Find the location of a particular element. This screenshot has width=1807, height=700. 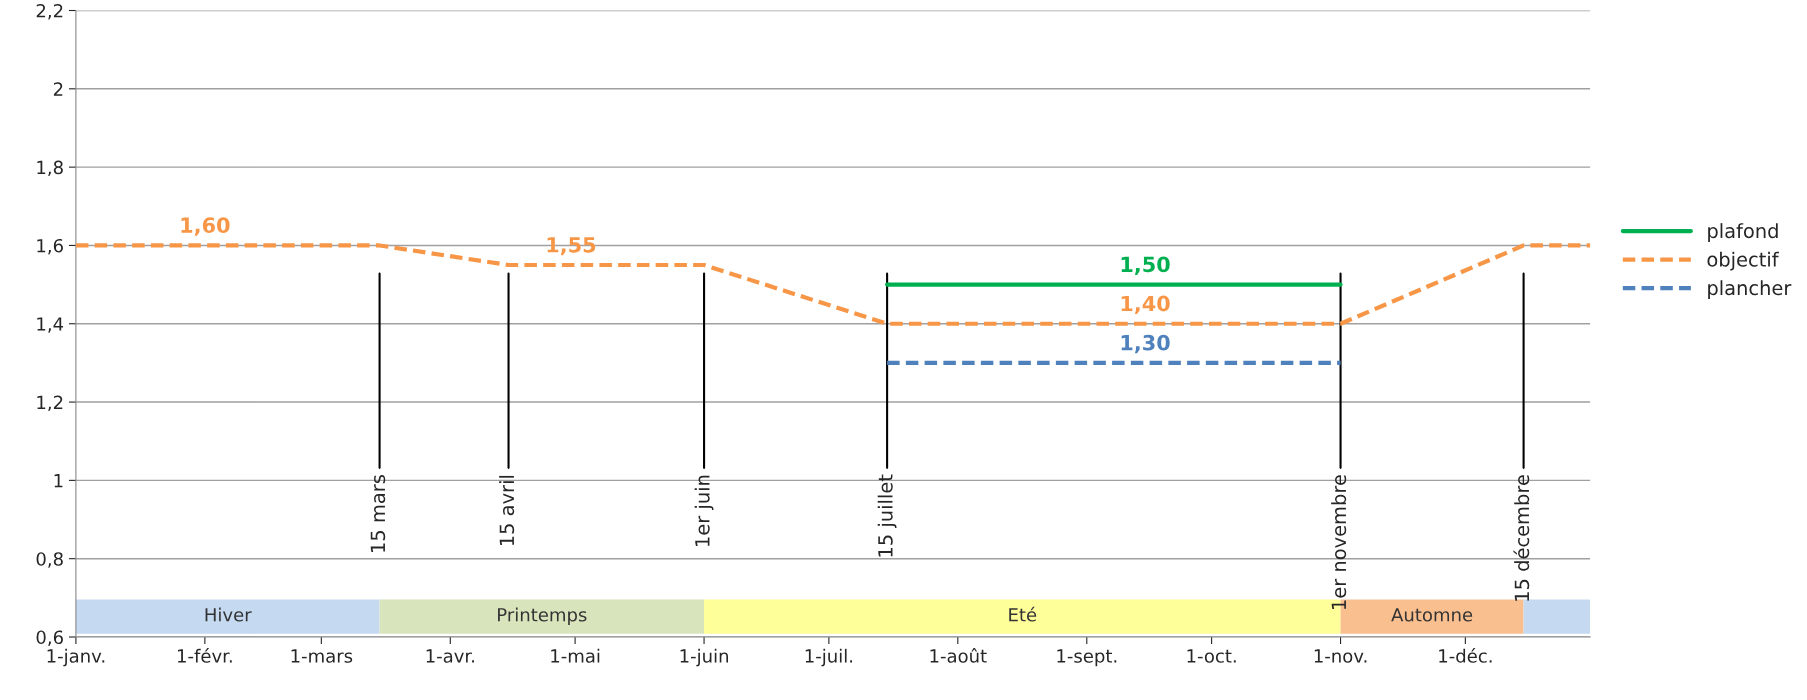

legend-label: objectif is located at coordinates (1743, 261).